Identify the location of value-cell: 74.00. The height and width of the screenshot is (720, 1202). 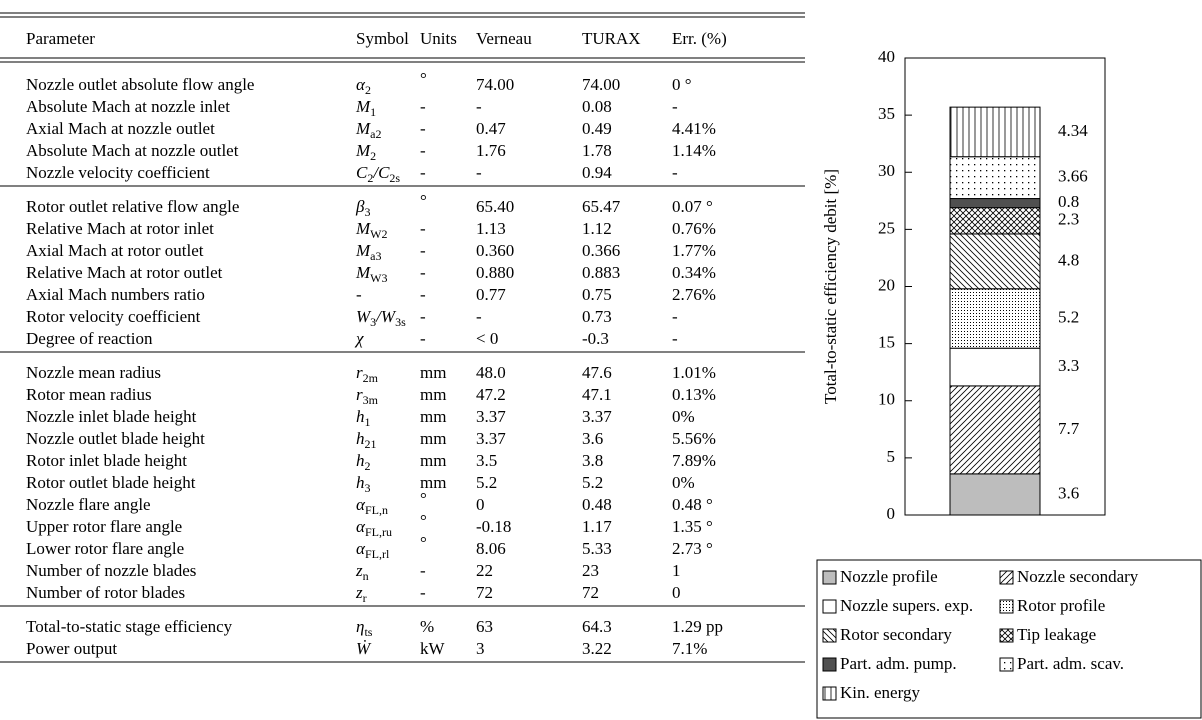
(495, 84).